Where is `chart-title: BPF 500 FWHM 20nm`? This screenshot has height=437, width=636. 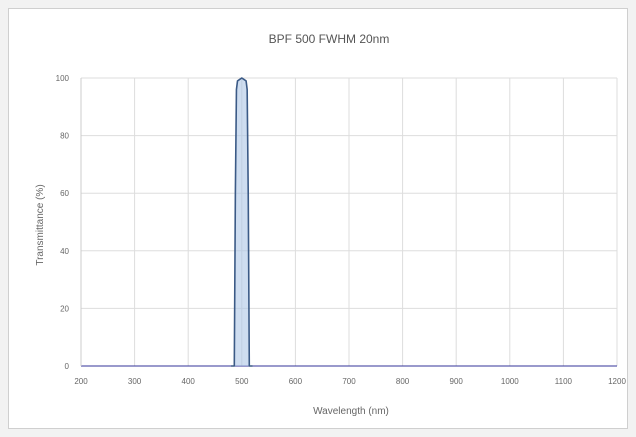
chart-title: BPF 500 FWHM 20nm is located at coordinates (329, 39).